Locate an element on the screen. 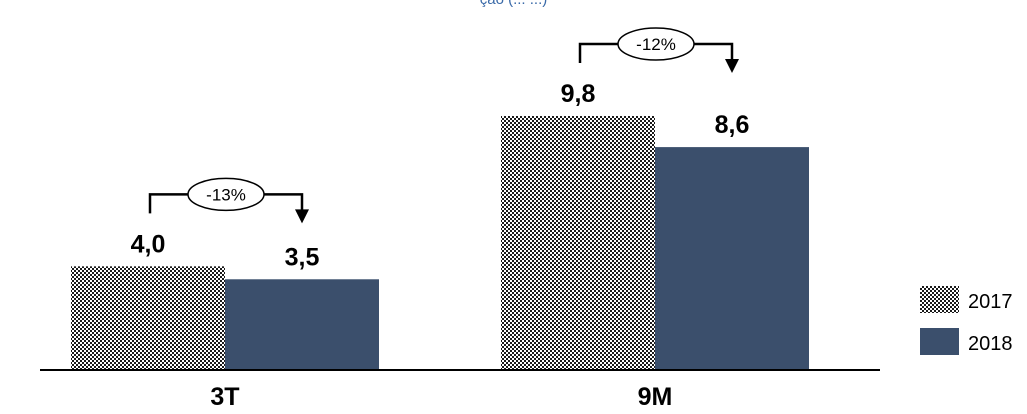 This screenshot has width=1027, height=414. change-label-3T: -13% is located at coordinates (226, 194).